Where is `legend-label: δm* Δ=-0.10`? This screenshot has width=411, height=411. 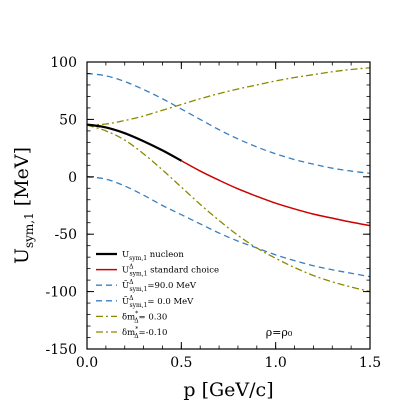 legend-label: δm* Δ=-0.10 is located at coordinates (144, 333).